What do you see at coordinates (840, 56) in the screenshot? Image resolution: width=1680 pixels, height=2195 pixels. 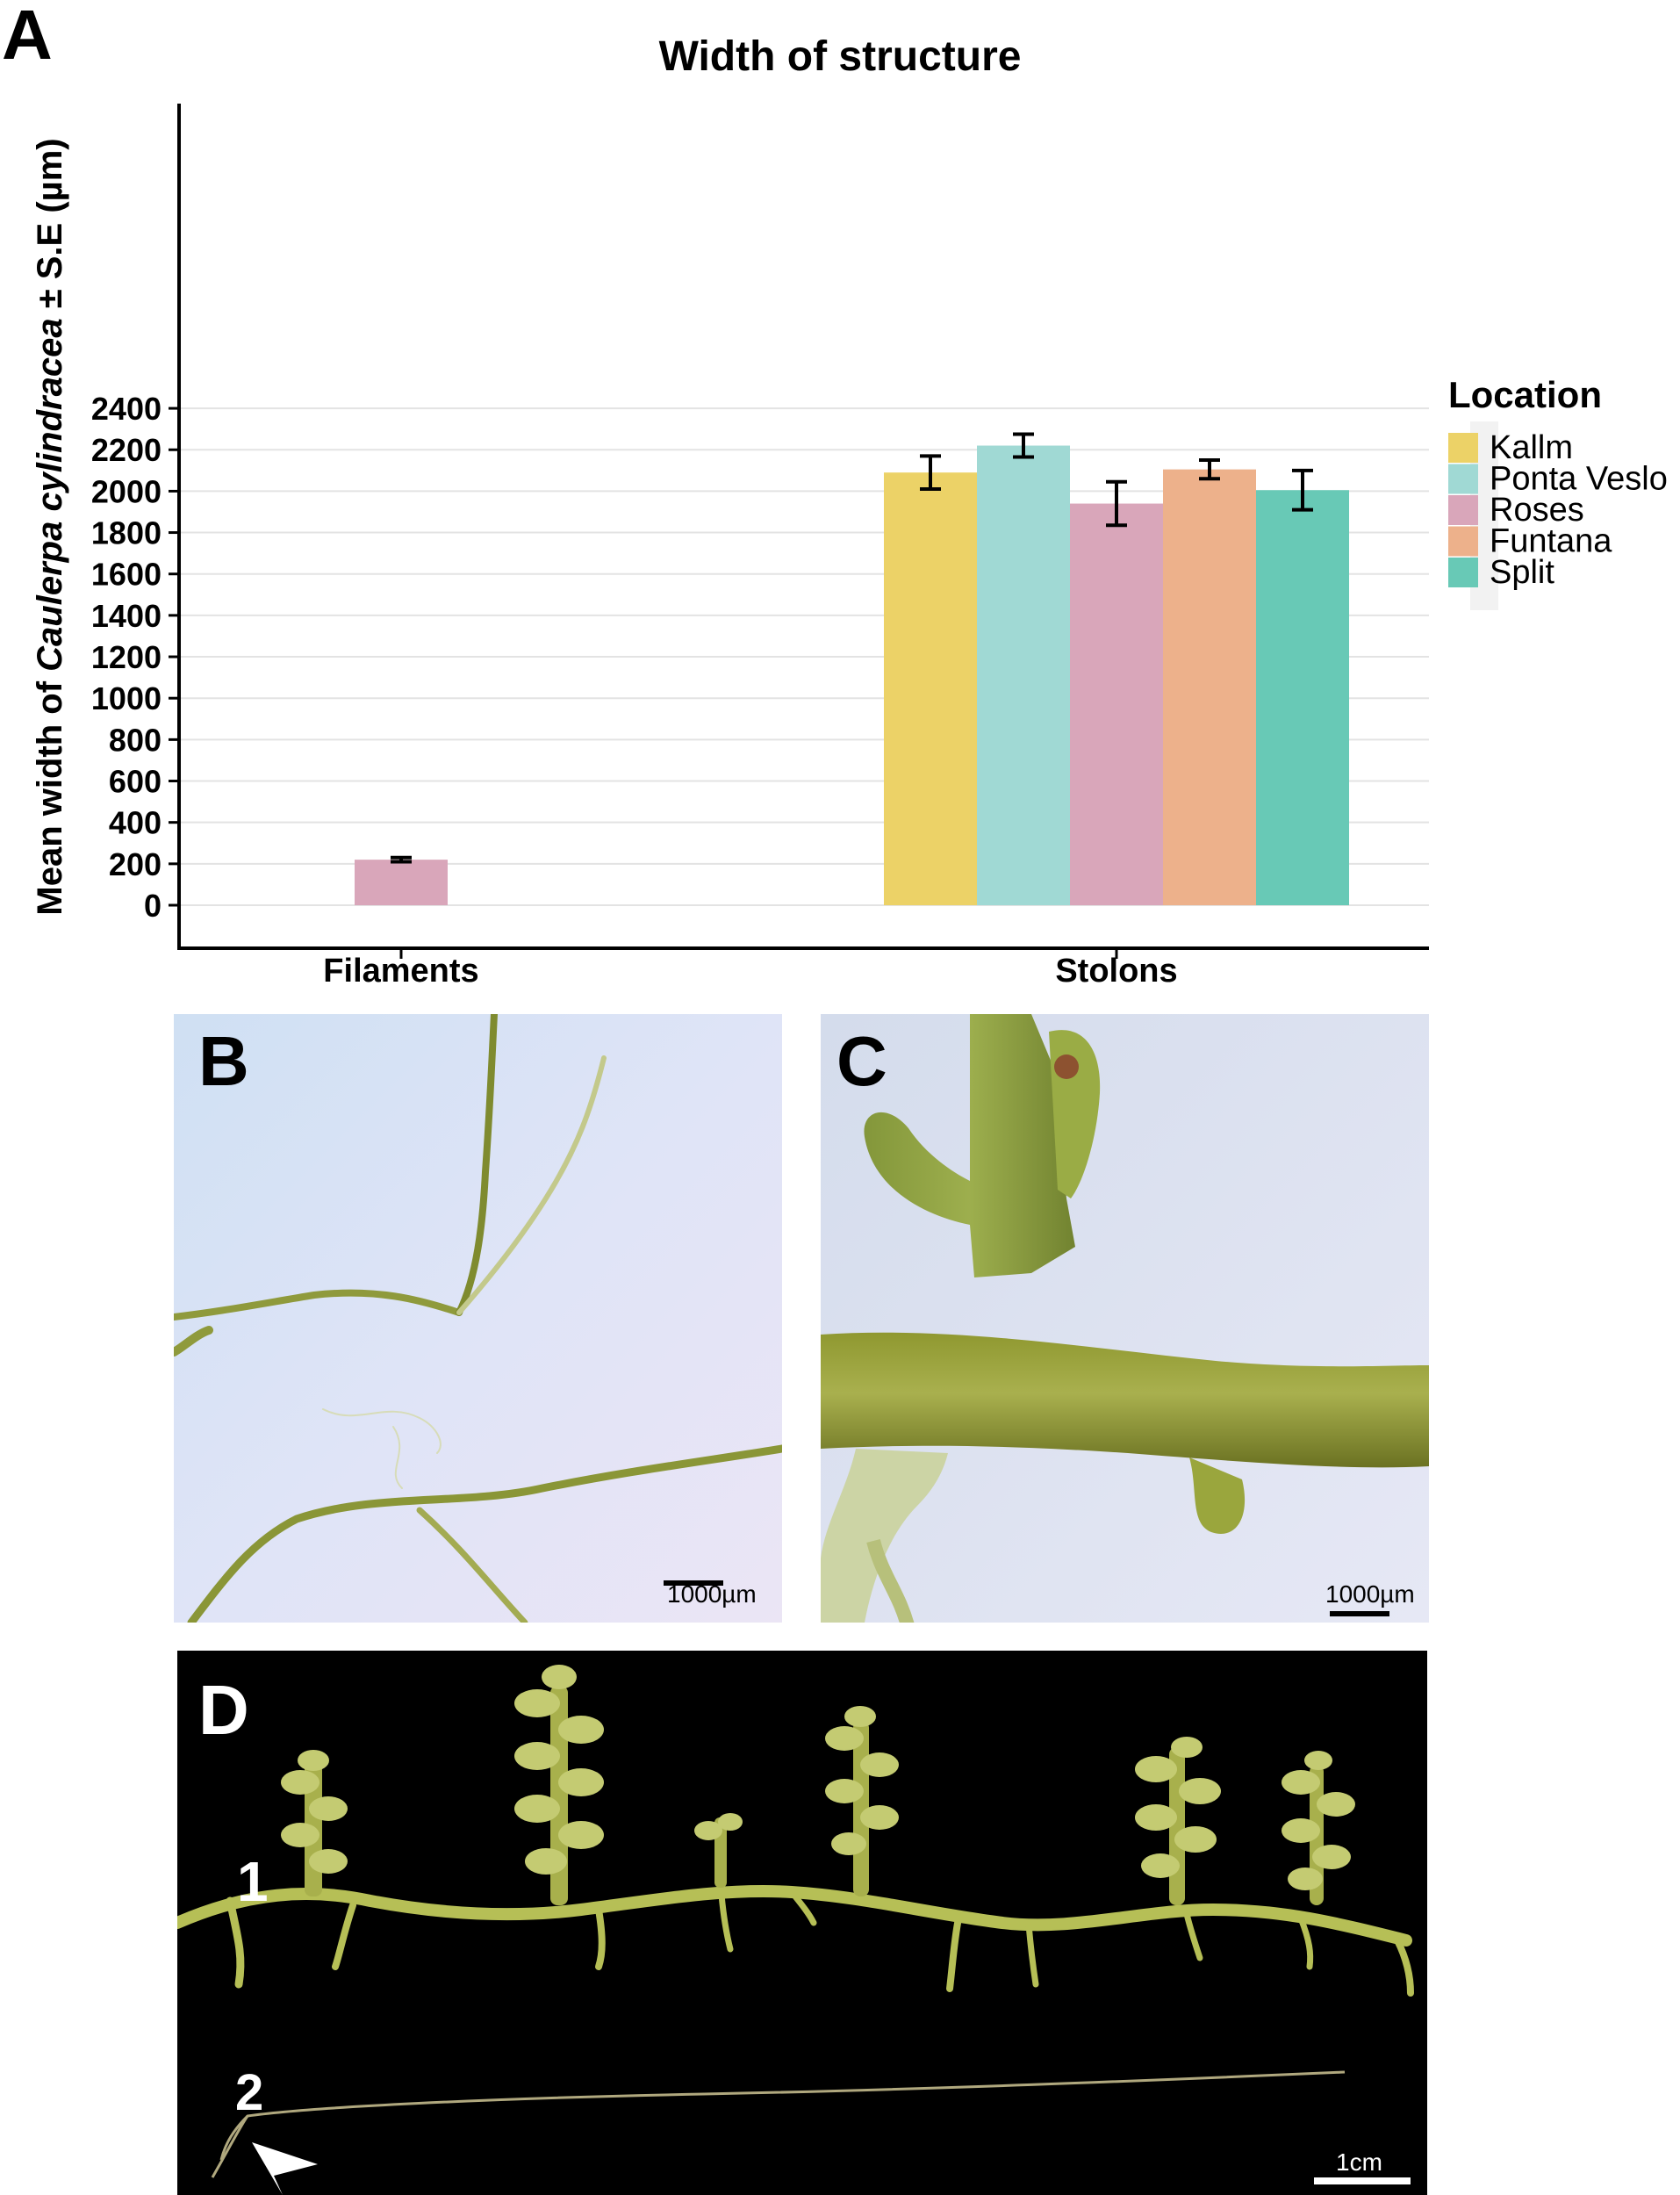 I see `chart-title: Width of structure` at bounding box center [840, 56].